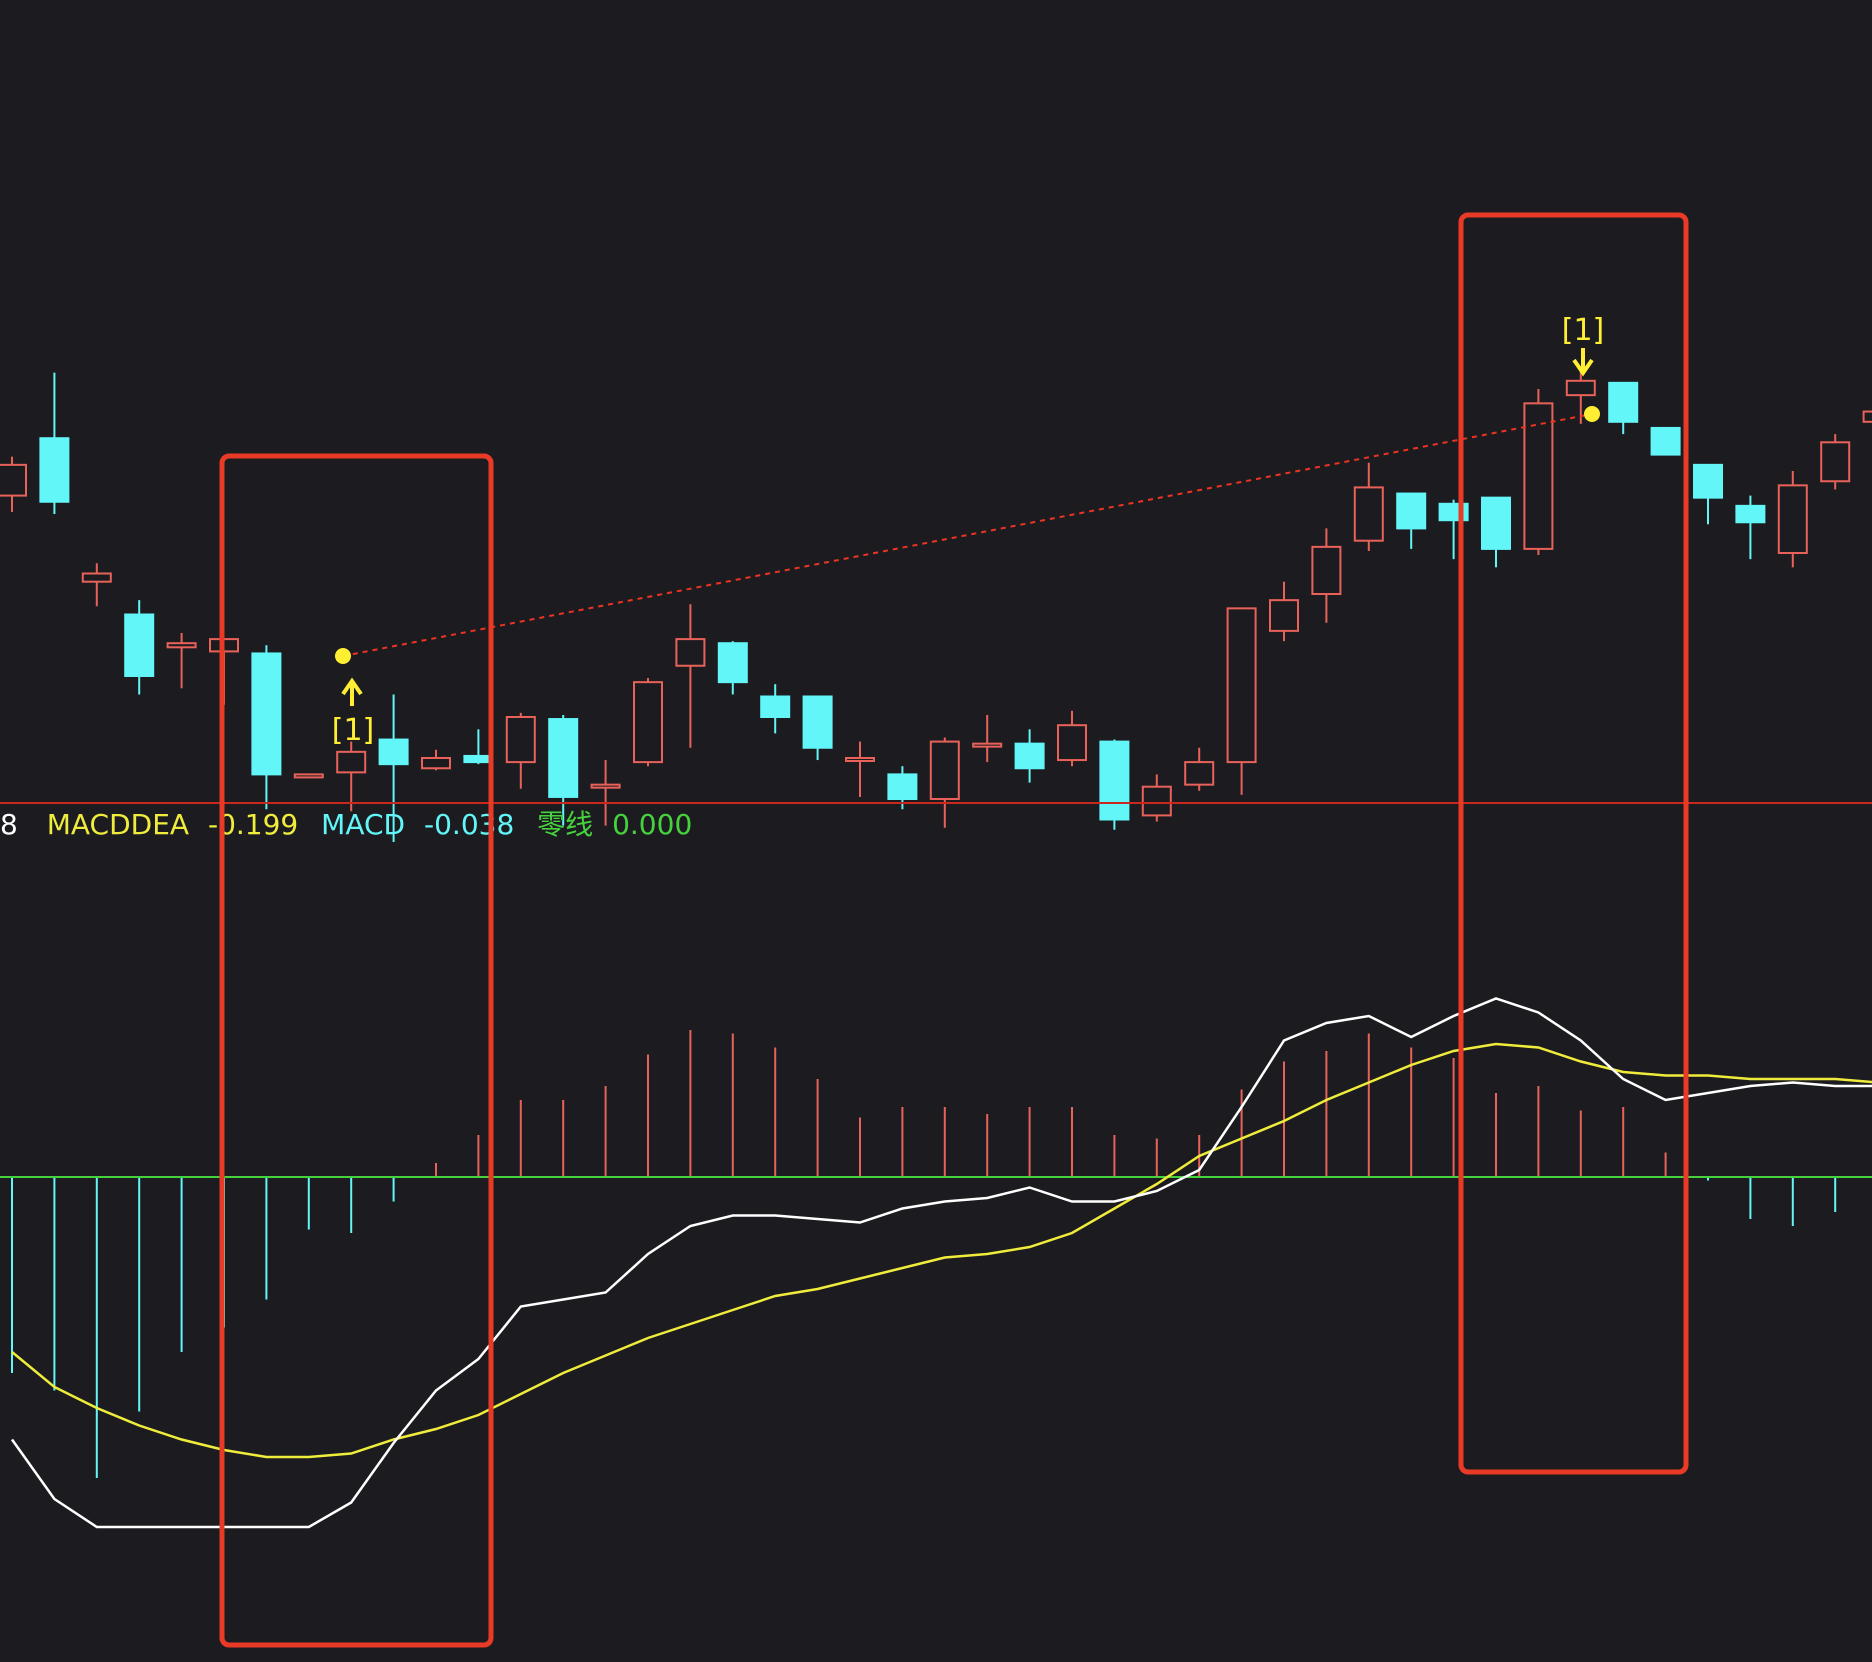 This screenshot has height=1662, width=1872. Describe the element at coordinates (469, 824) in the screenshot. I see `legend-macd-value: -0.038` at that location.